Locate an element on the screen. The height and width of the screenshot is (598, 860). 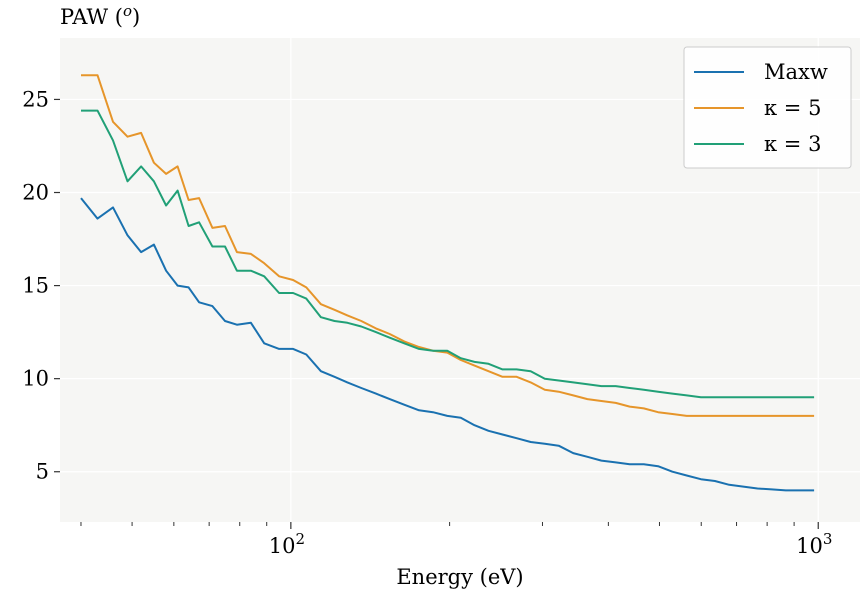
y-tick-label: 5 is located at coordinates (42, 472).